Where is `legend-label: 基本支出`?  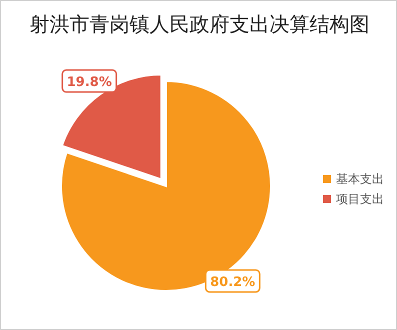
legend-label: 基本支出 is located at coordinates (360, 179).